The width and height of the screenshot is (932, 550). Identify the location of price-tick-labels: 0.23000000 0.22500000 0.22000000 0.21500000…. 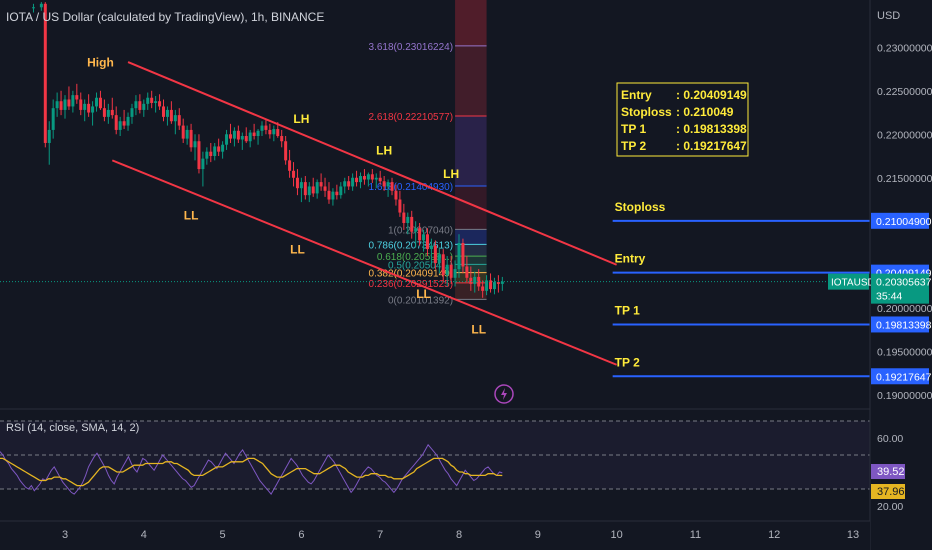
(904, 222).